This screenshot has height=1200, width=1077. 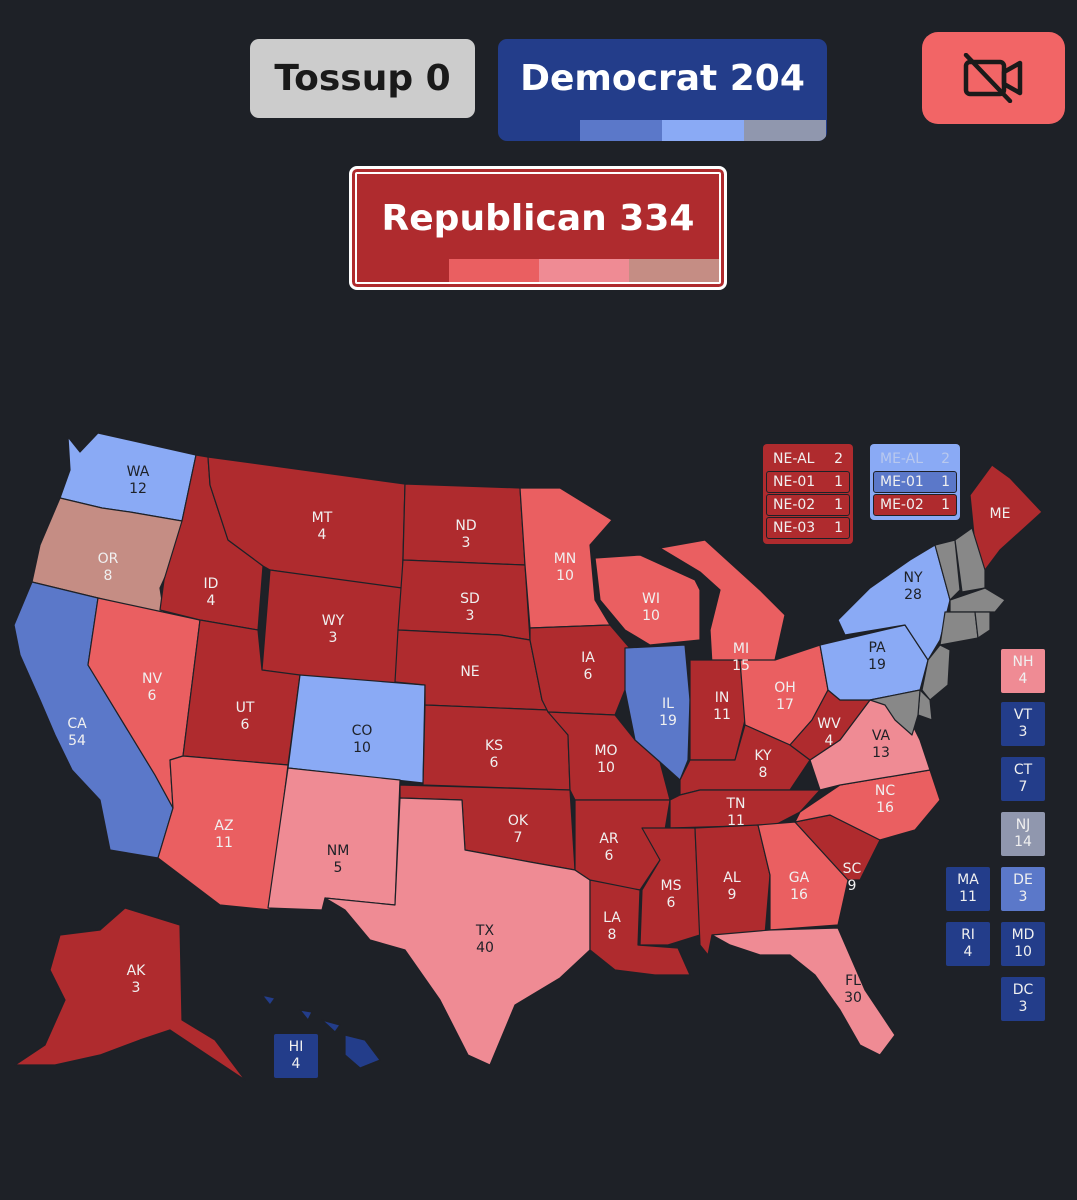 I want to click on nebraska-district-ne-02: NE-02 1, so click(x=808, y=505).